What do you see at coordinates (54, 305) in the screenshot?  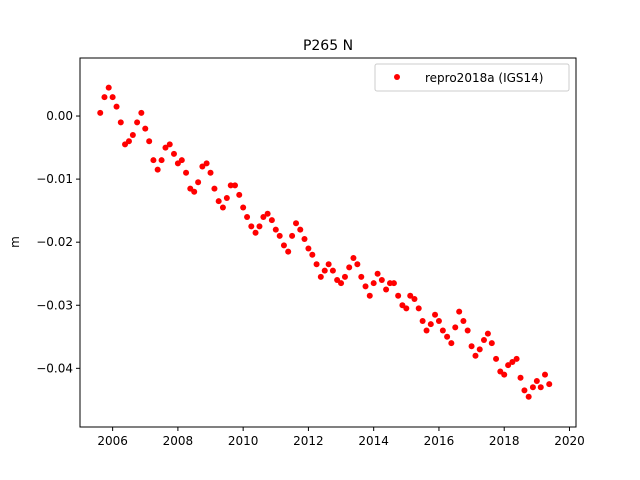 I see `y-tick-label: −0.03` at bounding box center [54, 305].